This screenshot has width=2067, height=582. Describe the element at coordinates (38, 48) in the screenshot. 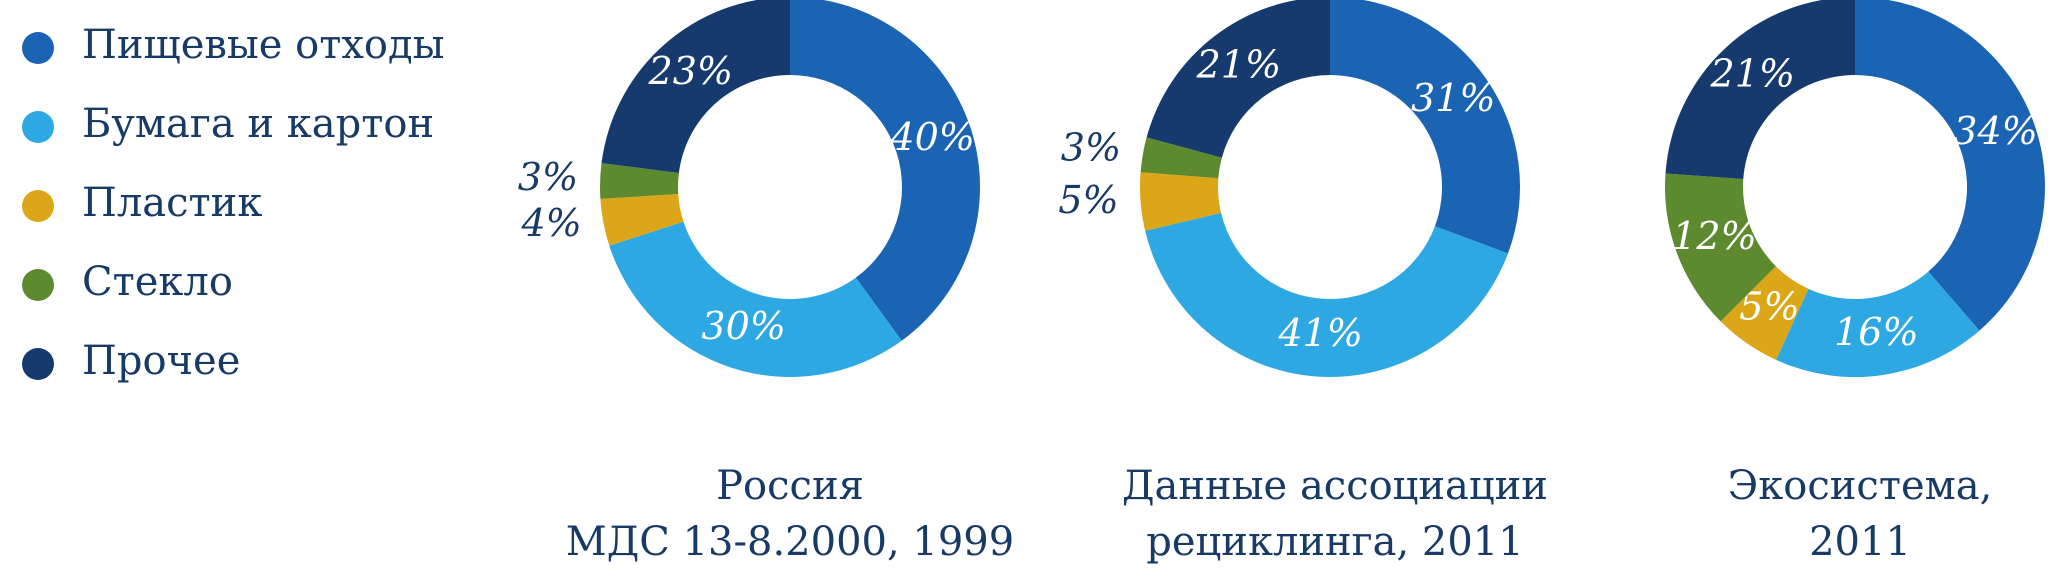

I see `legend-swatch-food-waste` at that location.